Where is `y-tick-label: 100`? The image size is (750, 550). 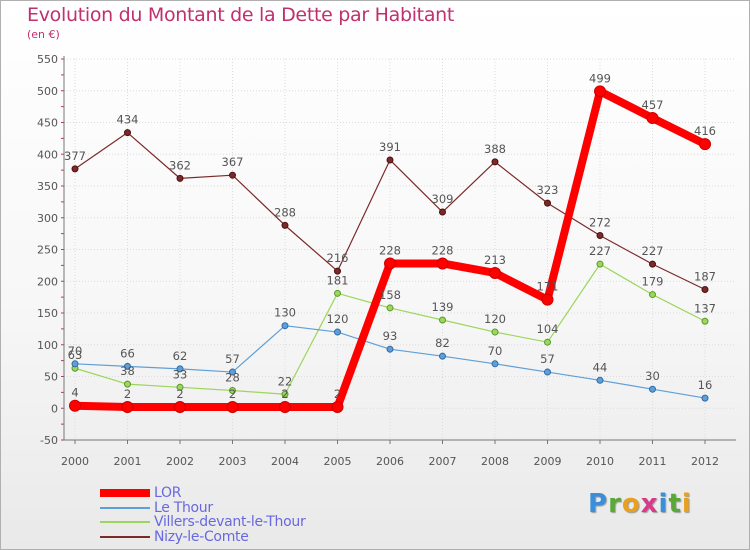 y-tick-label: 100 is located at coordinates (47, 345).